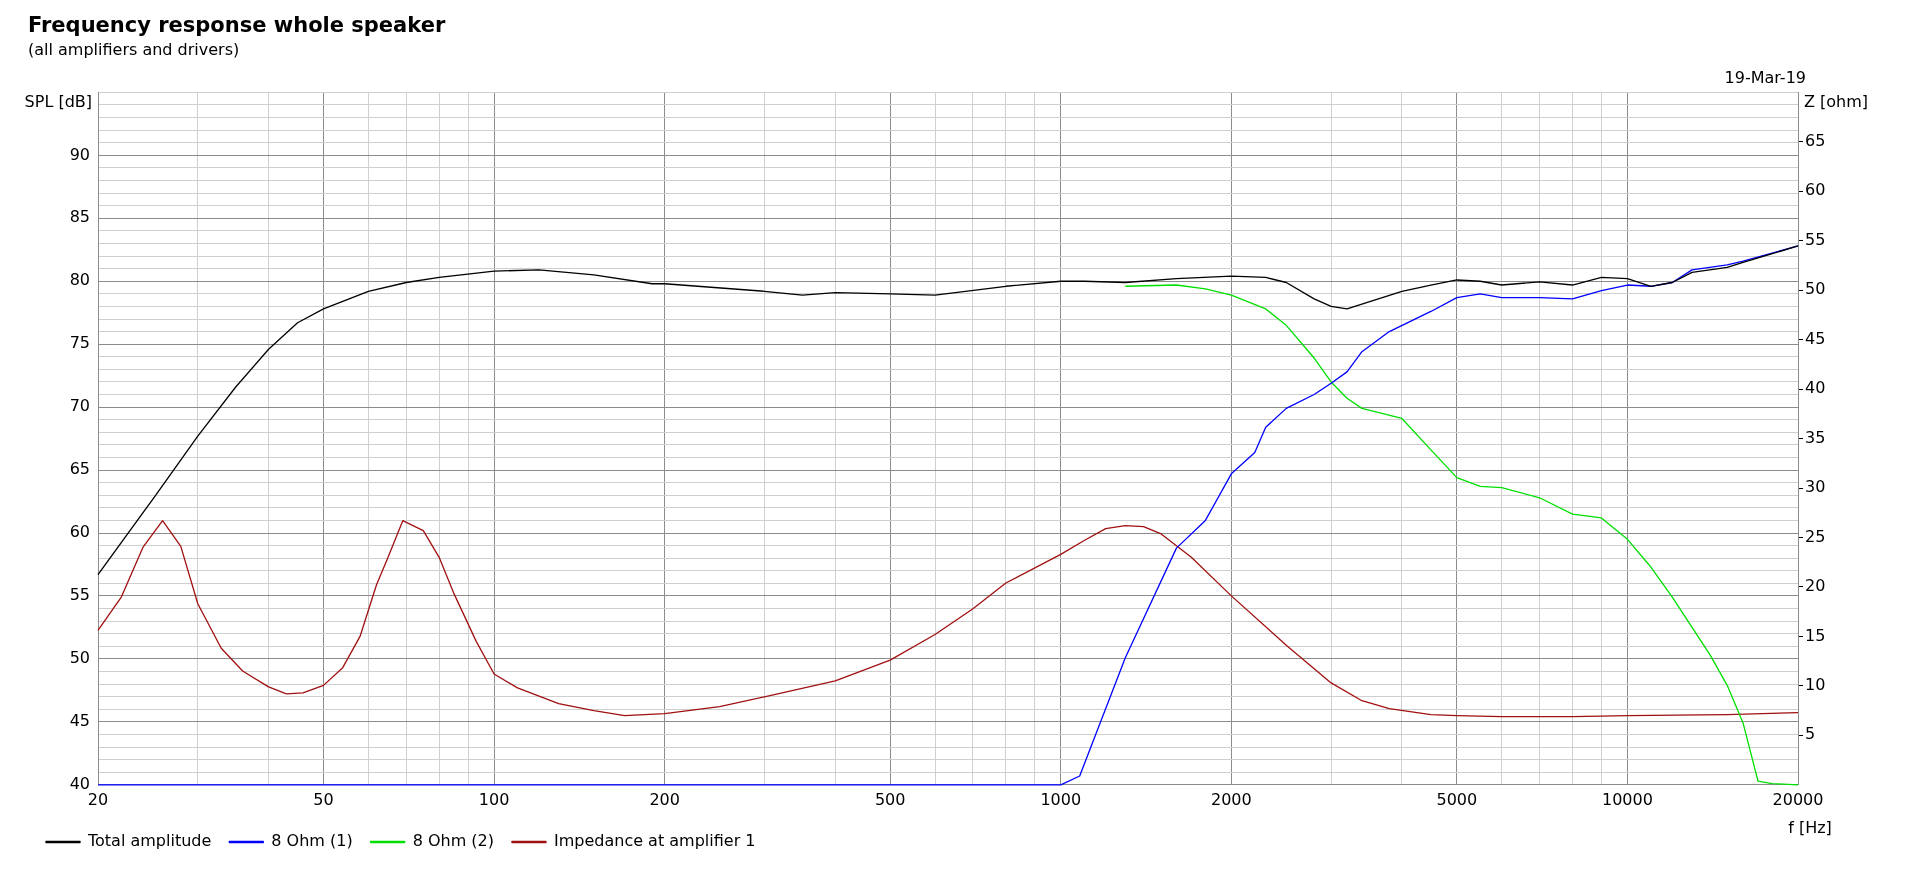  What do you see at coordinates (58, 101) in the screenshot?
I see `y-axis-title: SPL [dB]` at bounding box center [58, 101].